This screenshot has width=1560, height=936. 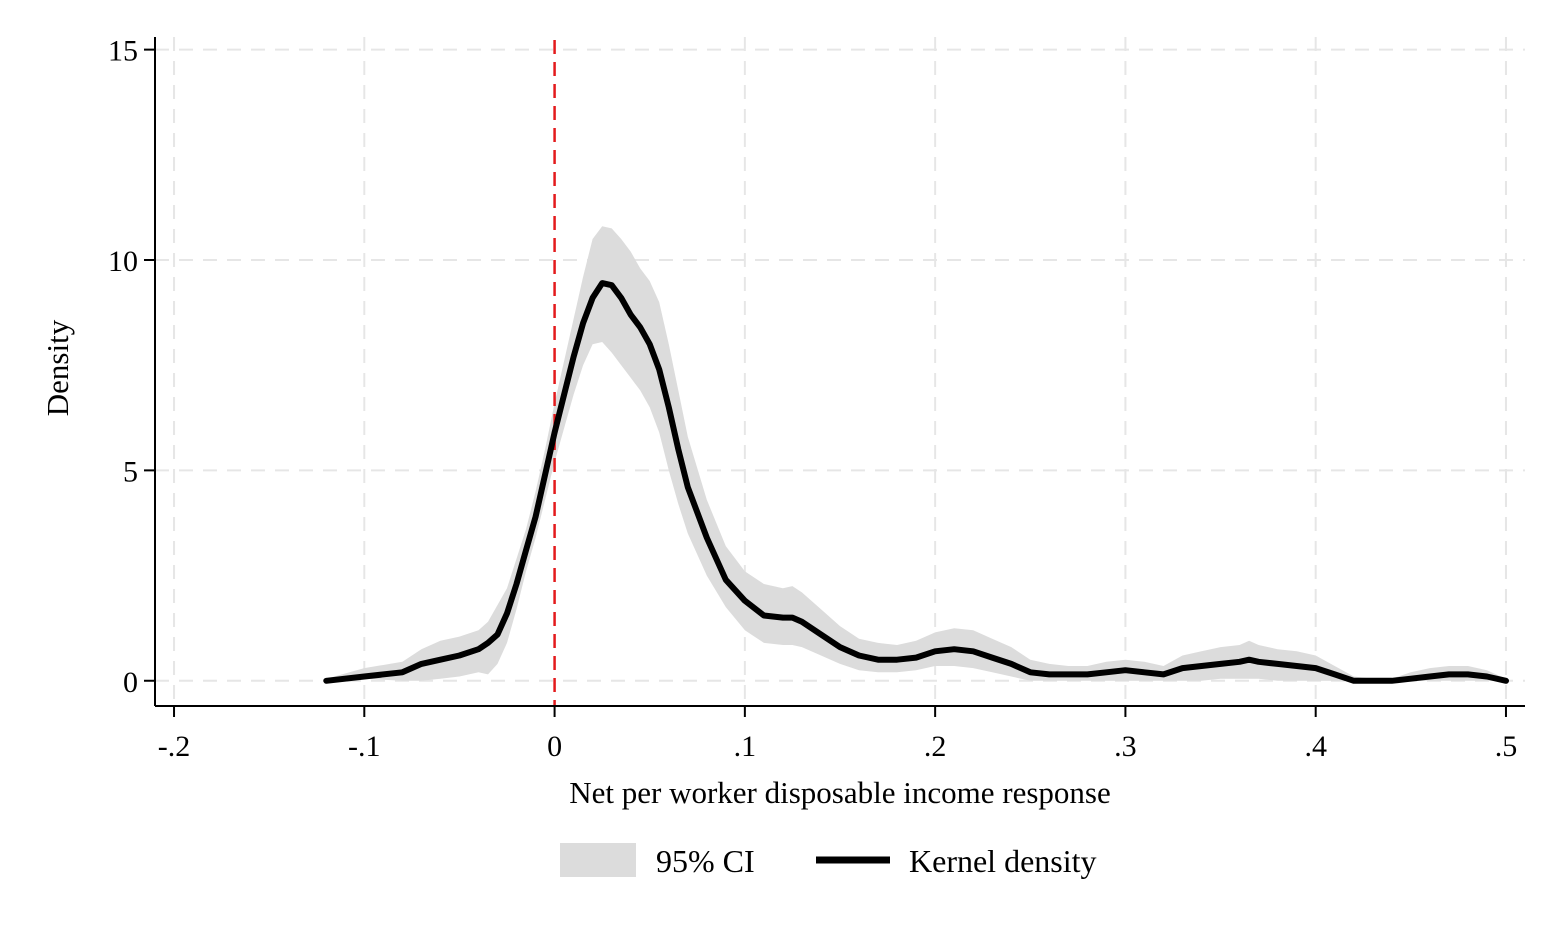 I want to click on y-ticks: 0 5 10 15, so click(x=131, y=367).